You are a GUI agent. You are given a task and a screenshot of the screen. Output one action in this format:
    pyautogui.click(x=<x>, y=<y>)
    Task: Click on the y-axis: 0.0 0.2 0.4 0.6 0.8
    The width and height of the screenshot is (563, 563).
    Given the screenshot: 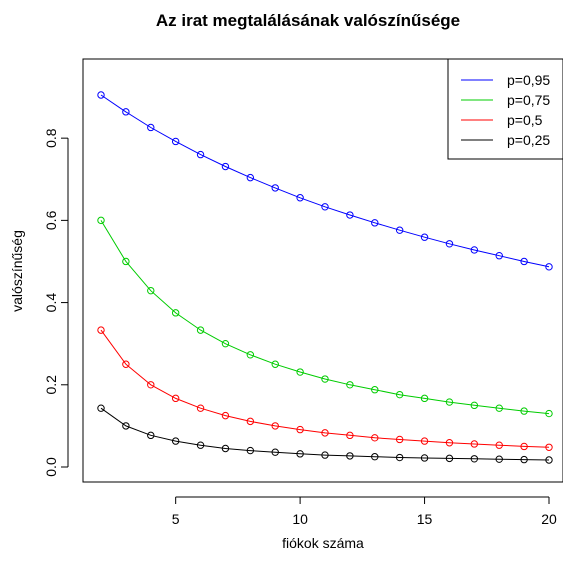 What is the action you would take?
    pyautogui.click(x=56, y=302)
    